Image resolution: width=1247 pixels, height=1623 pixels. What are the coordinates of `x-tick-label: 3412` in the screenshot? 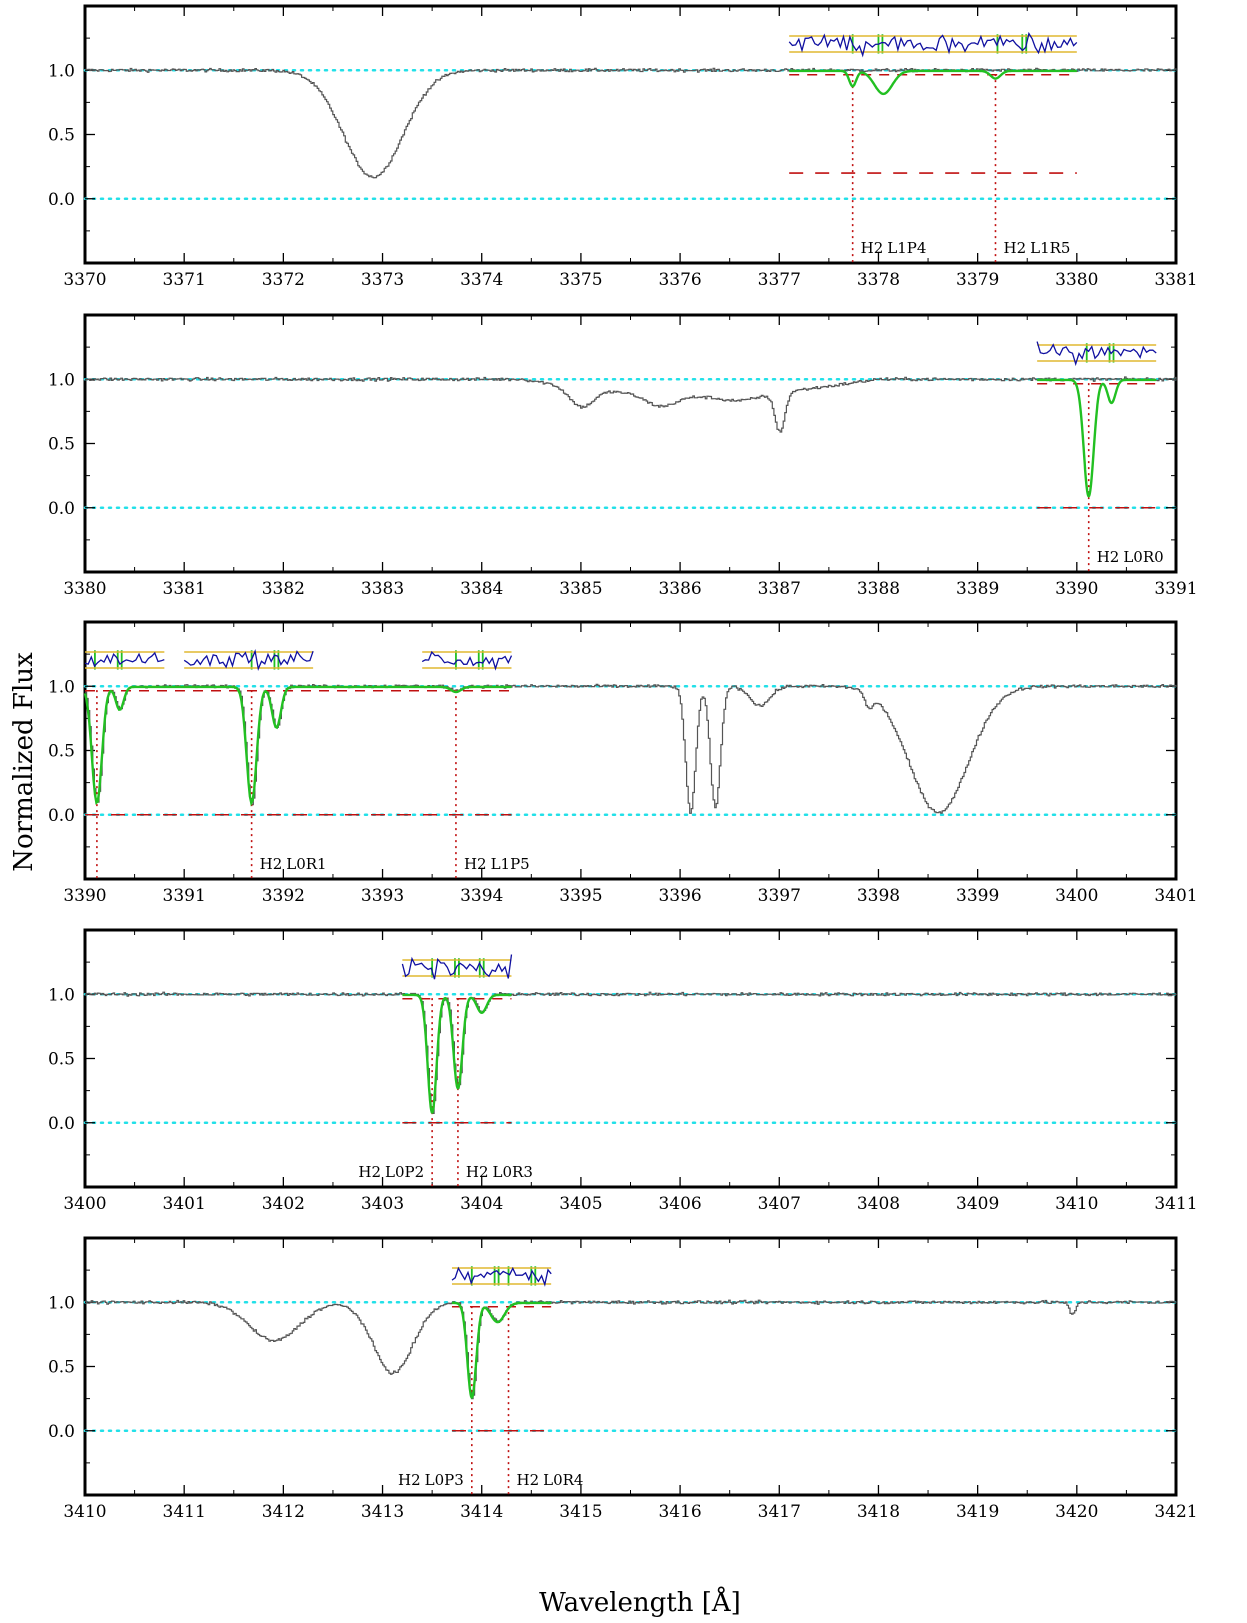 It's located at (283, 1512).